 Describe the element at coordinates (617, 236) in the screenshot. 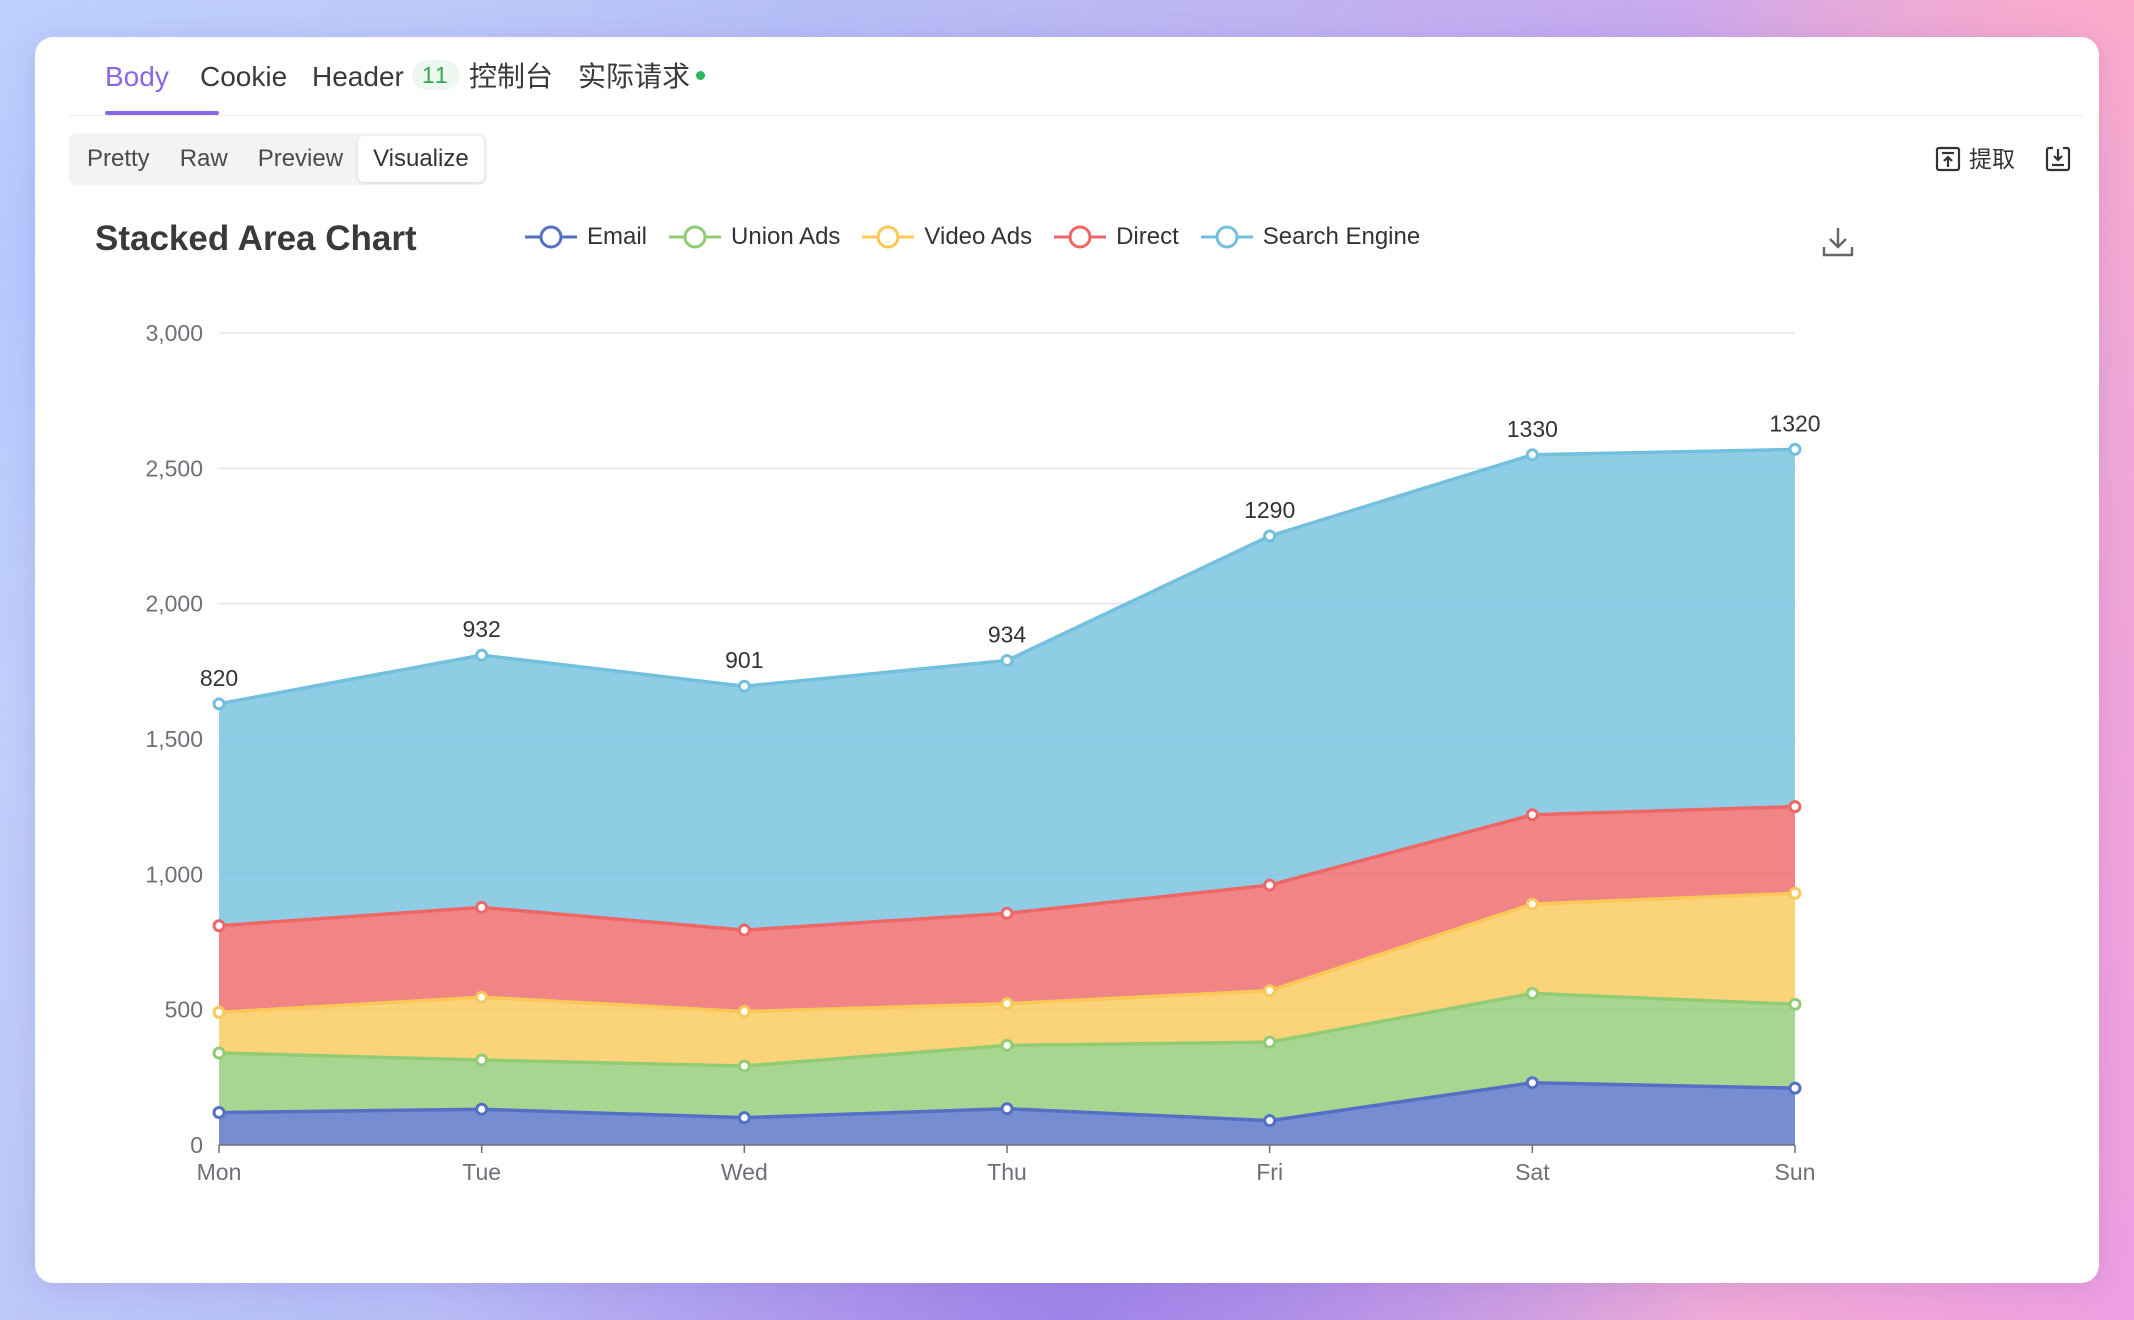

I see `legend-email-label: Email` at that location.